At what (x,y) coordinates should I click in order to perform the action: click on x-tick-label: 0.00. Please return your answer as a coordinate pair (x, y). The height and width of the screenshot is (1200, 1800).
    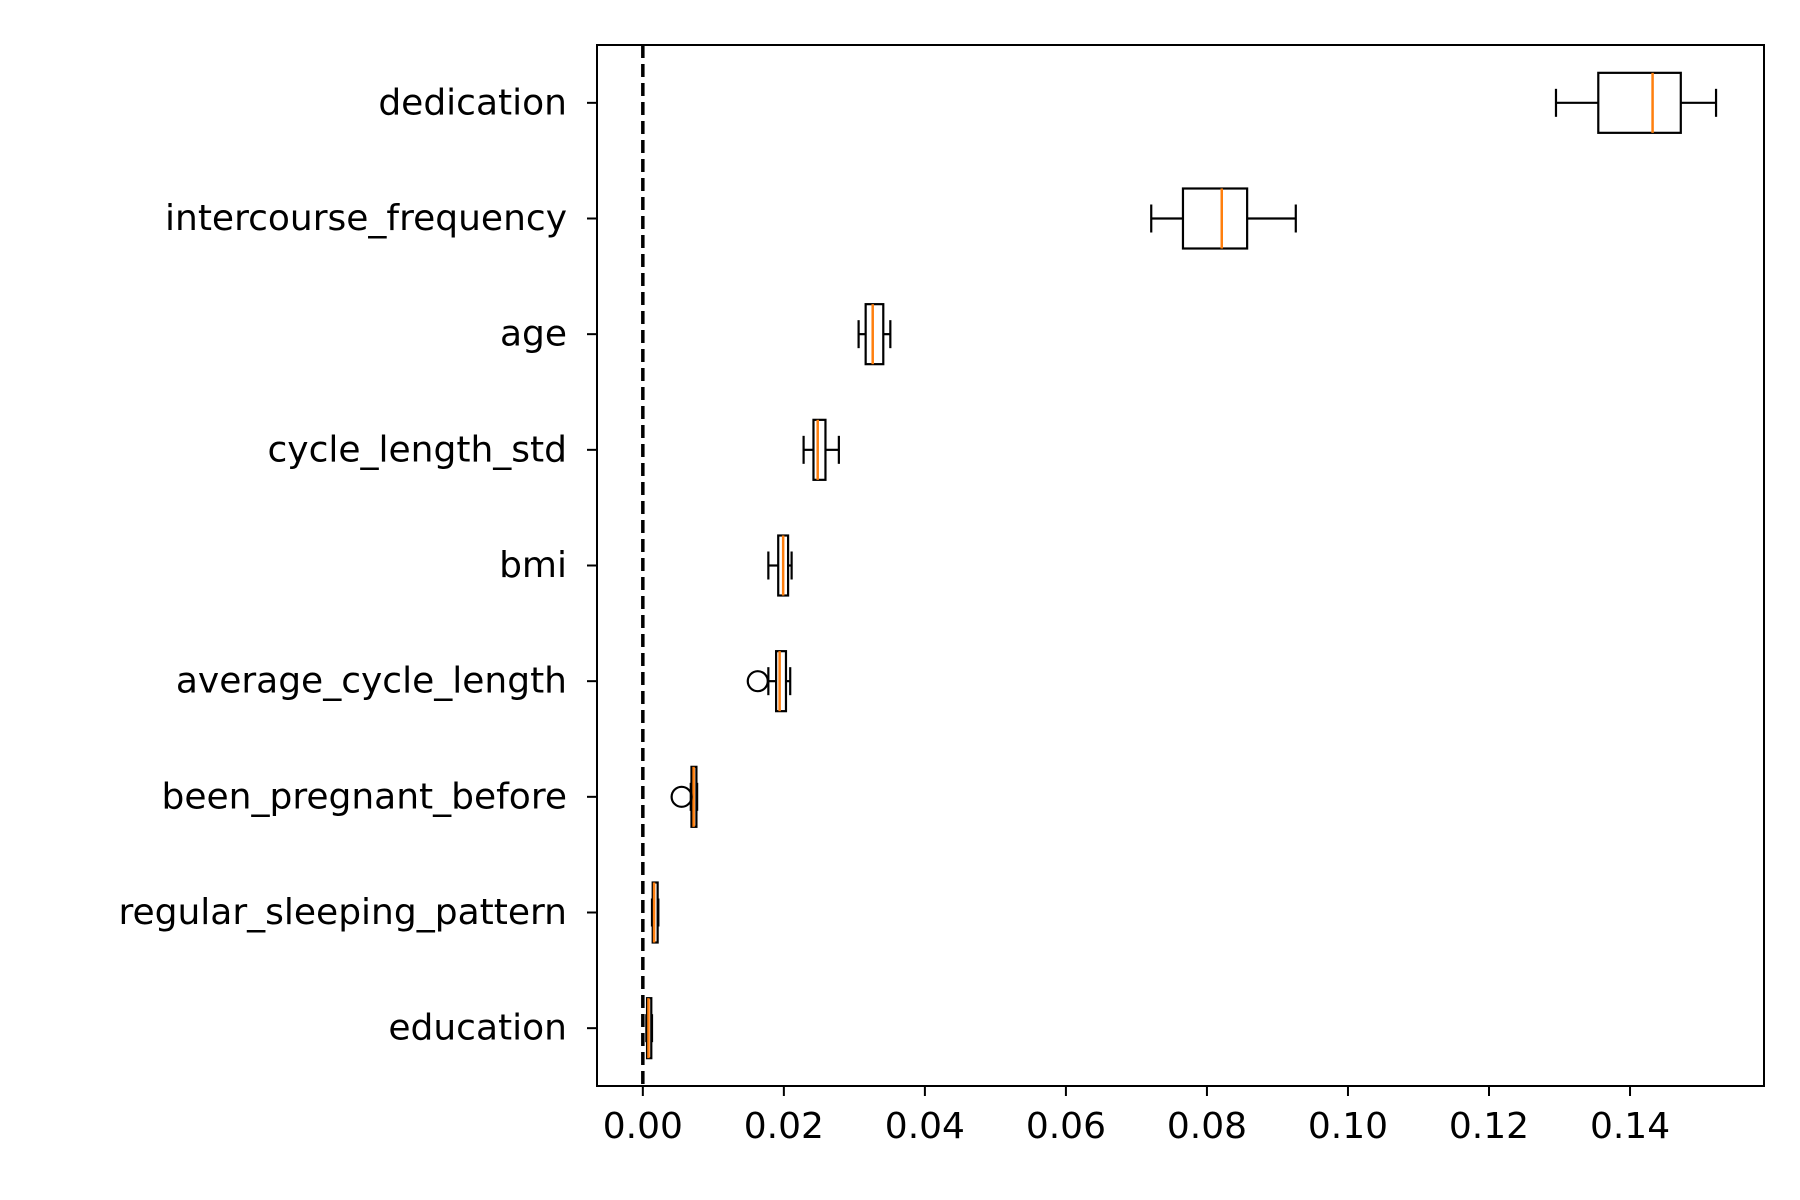
    Looking at the image, I should click on (643, 1126).